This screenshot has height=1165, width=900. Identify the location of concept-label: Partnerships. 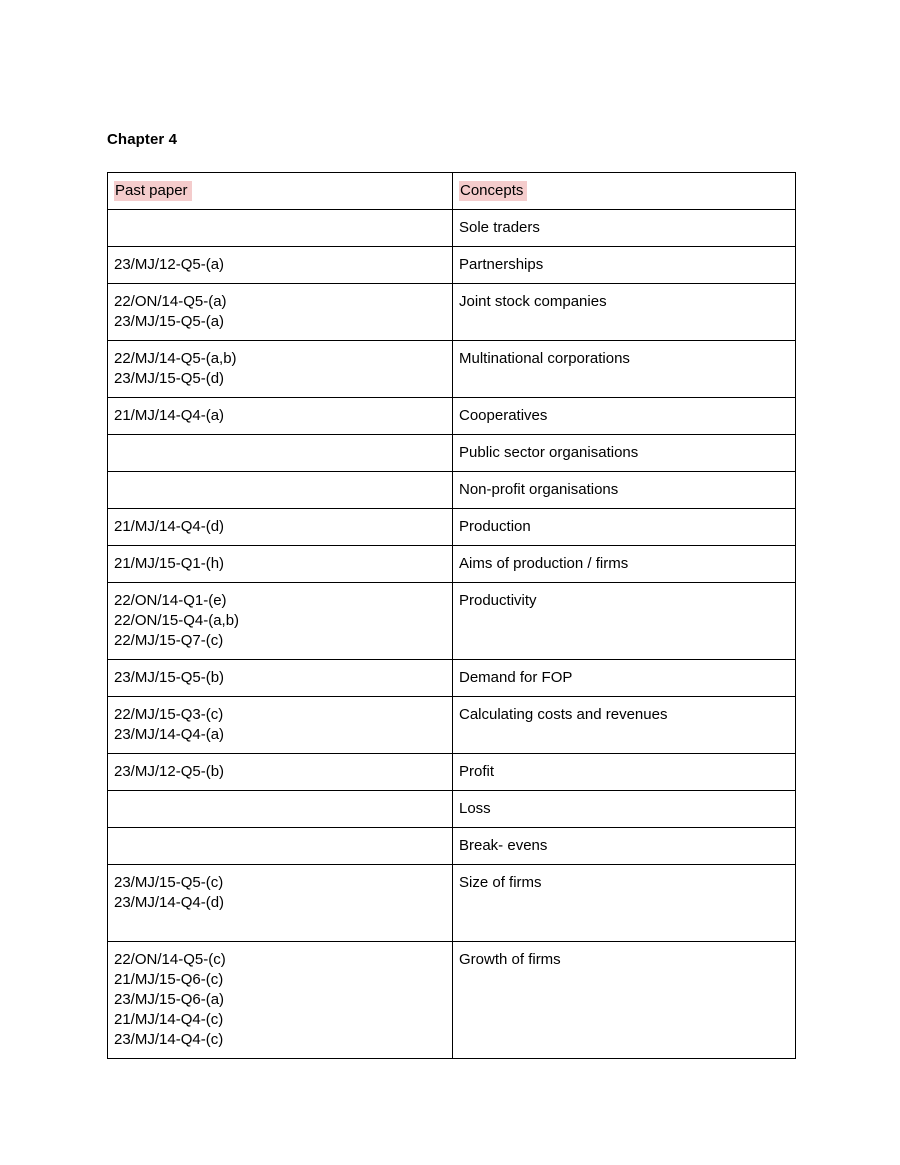
(501, 264).